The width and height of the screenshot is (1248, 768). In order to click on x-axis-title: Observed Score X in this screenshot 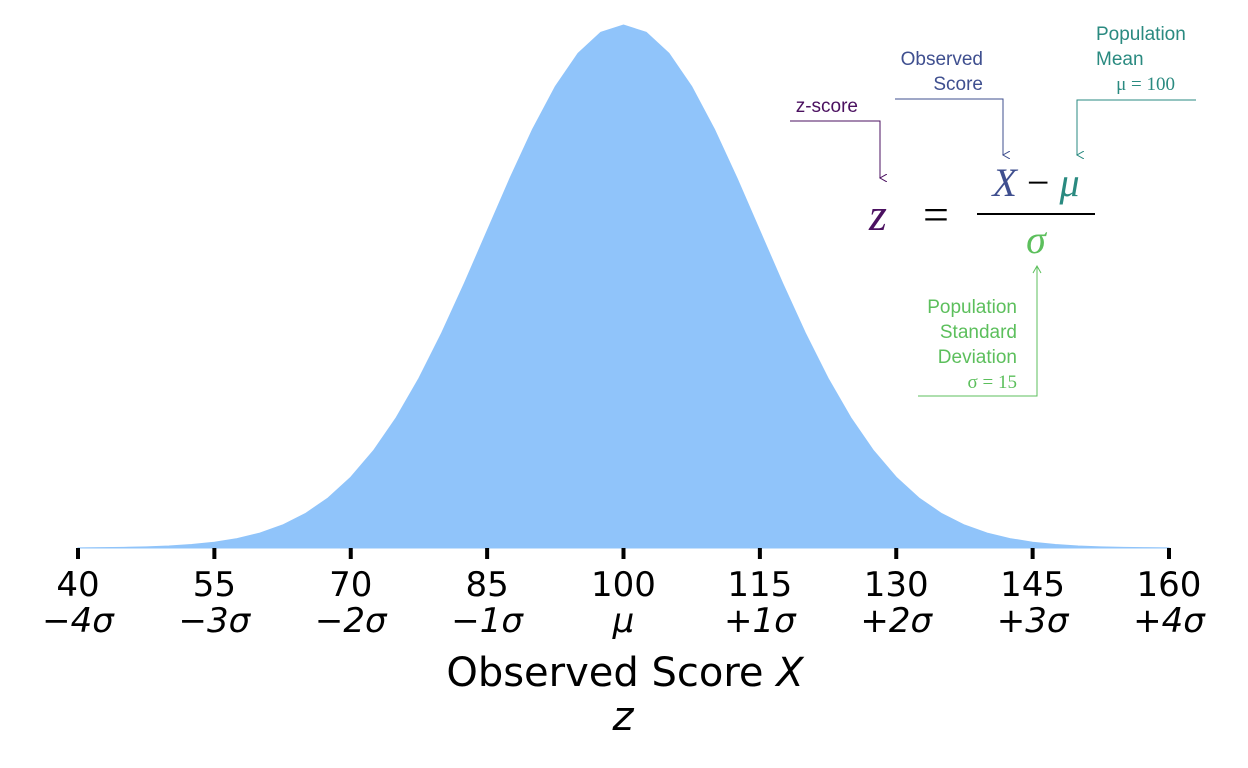, I will do `click(625, 673)`.